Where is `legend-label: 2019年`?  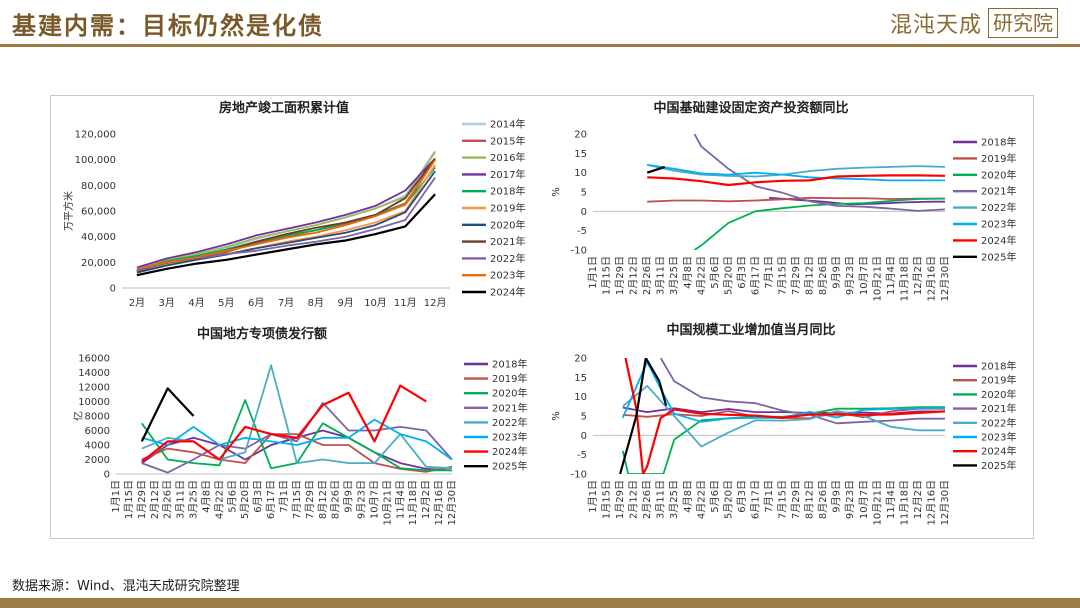
legend-label: 2019年 is located at coordinates (998, 380).